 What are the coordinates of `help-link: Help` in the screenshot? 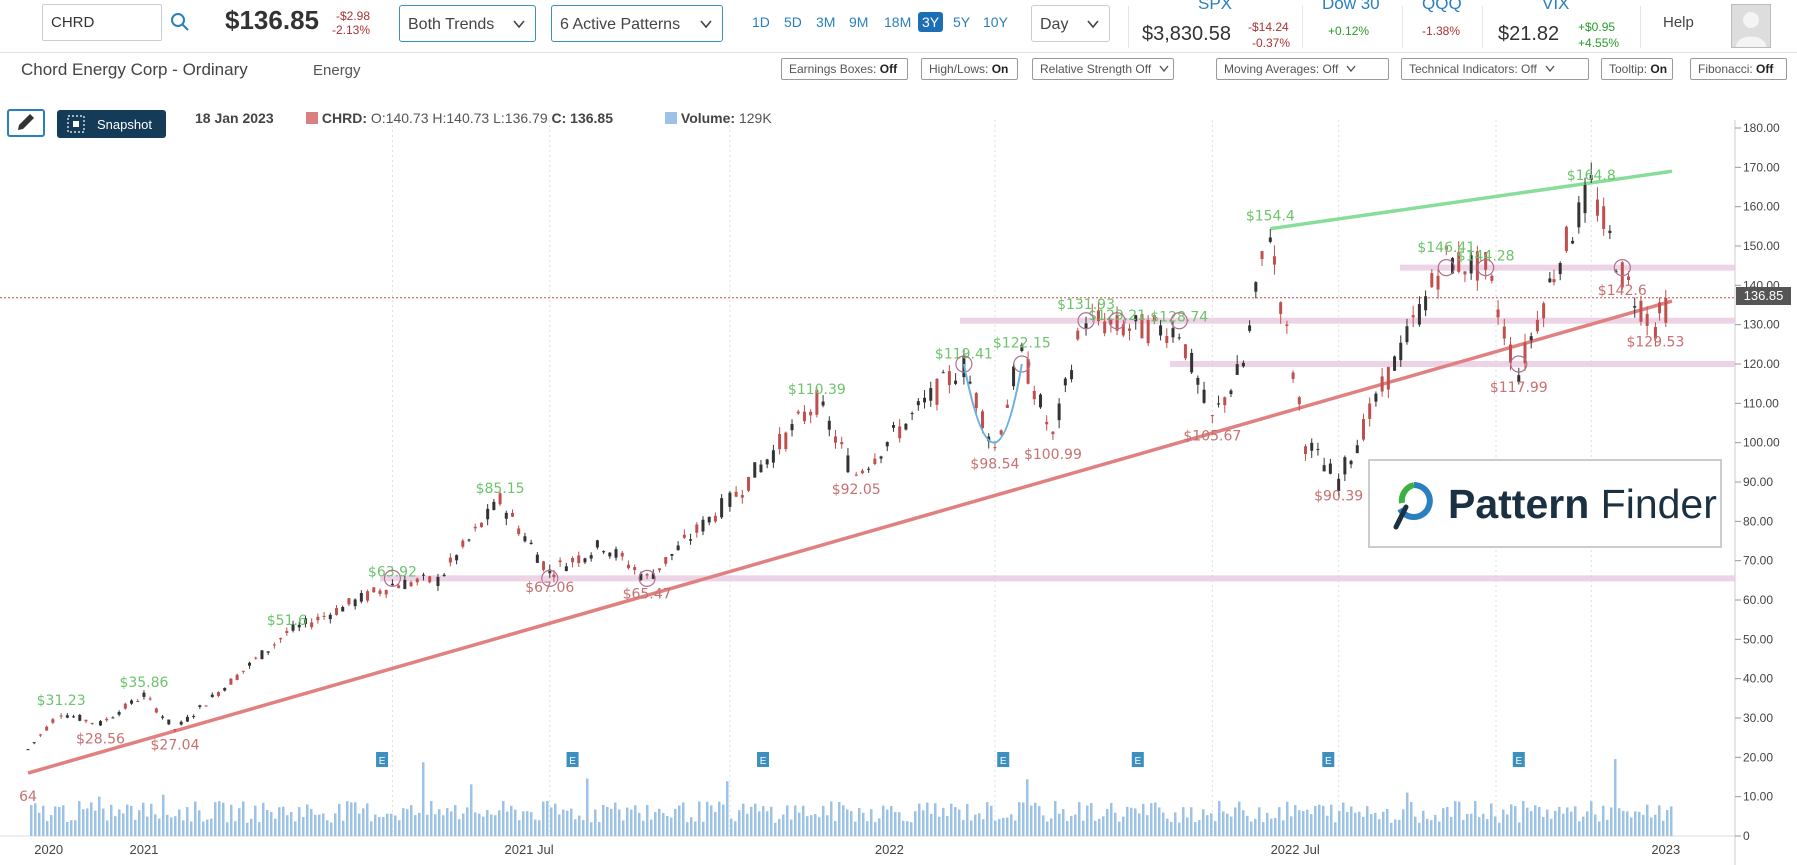 It's located at (1678, 22).